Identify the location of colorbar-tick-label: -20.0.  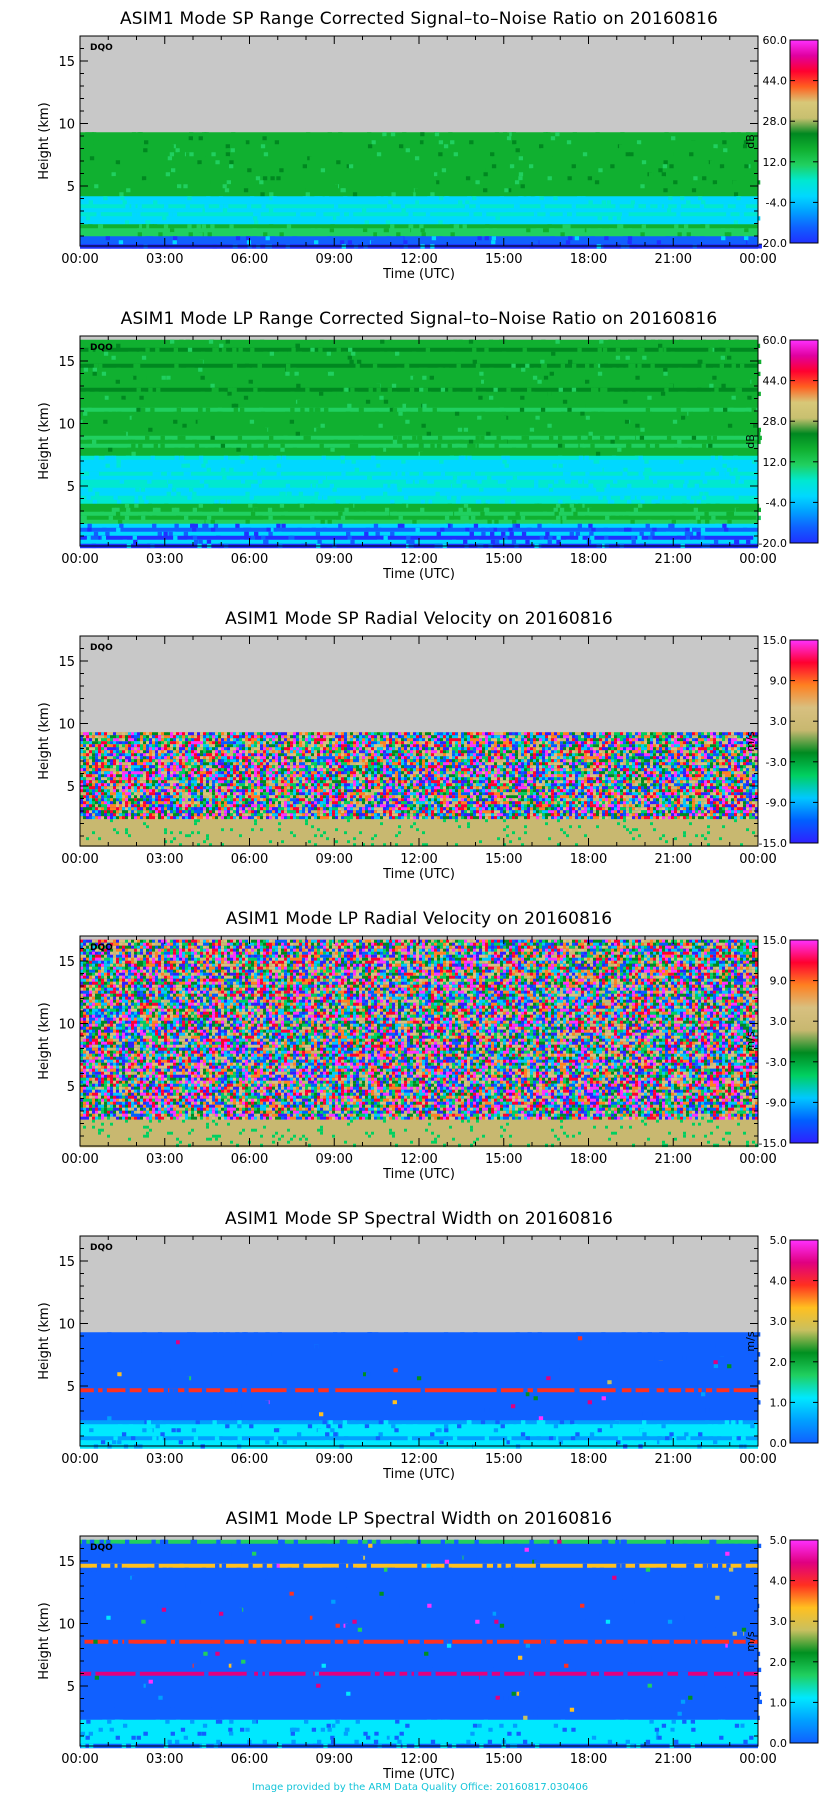
(773, 243).